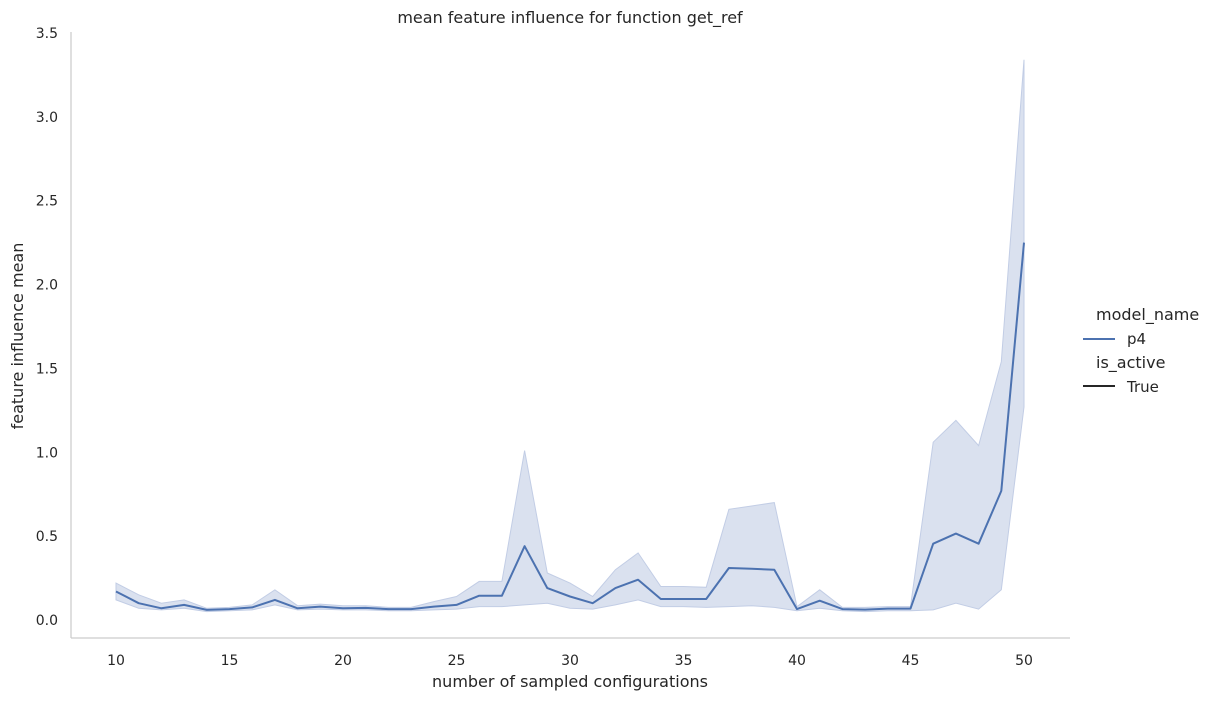 Image resolution: width=1216 pixels, height=701 pixels. Describe the element at coordinates (47, 118) in the screenshot. I see `y-tick-label: 3.0` at that location.